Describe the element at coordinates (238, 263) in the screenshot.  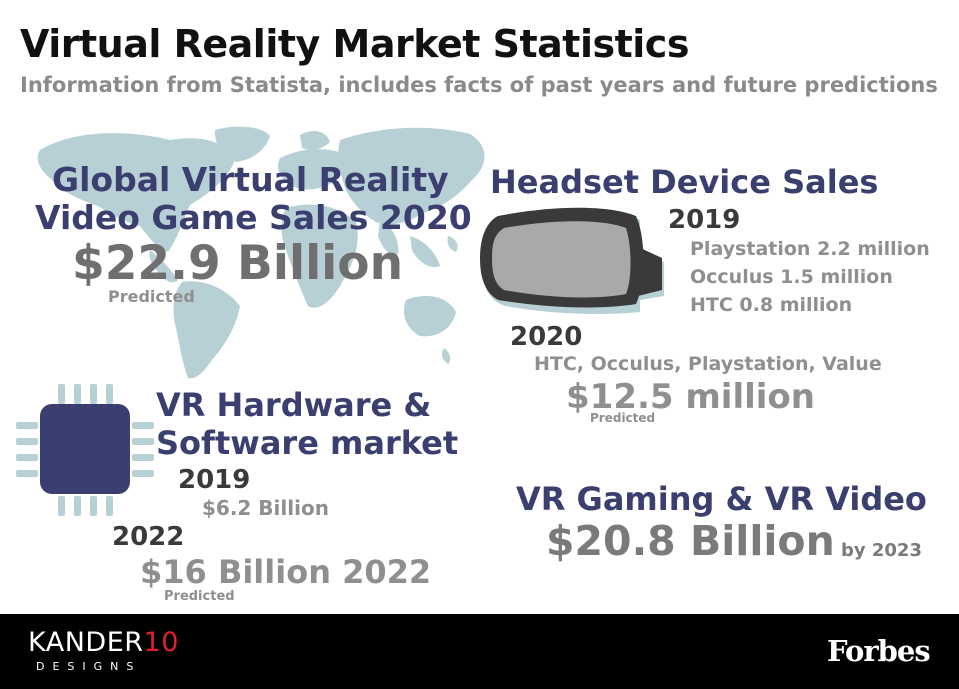
I see `game-sales-value: $22.9 Billion` at that location.